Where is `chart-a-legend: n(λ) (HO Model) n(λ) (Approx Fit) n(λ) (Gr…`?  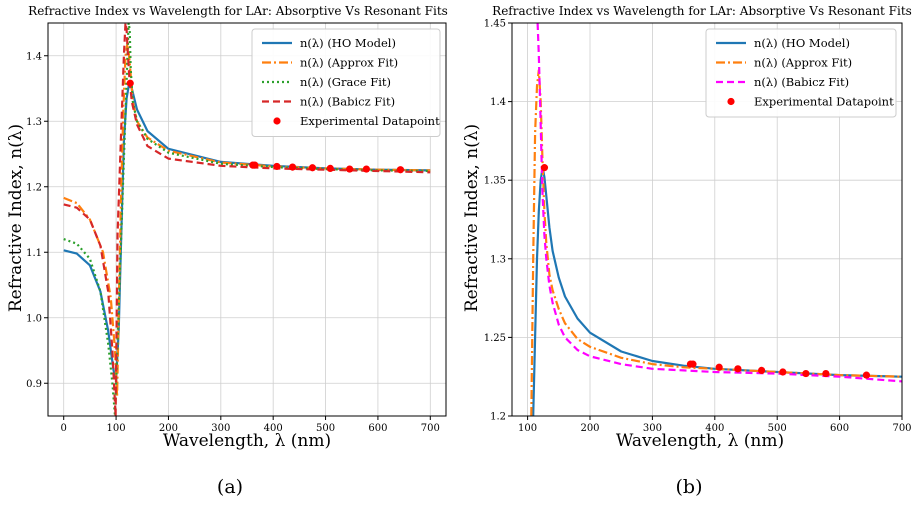 chart-a-legend: n(λ) (HO Model) n(λ) (Approx Fit) n(λ) (Gr… is located at coordinates (346, 82).